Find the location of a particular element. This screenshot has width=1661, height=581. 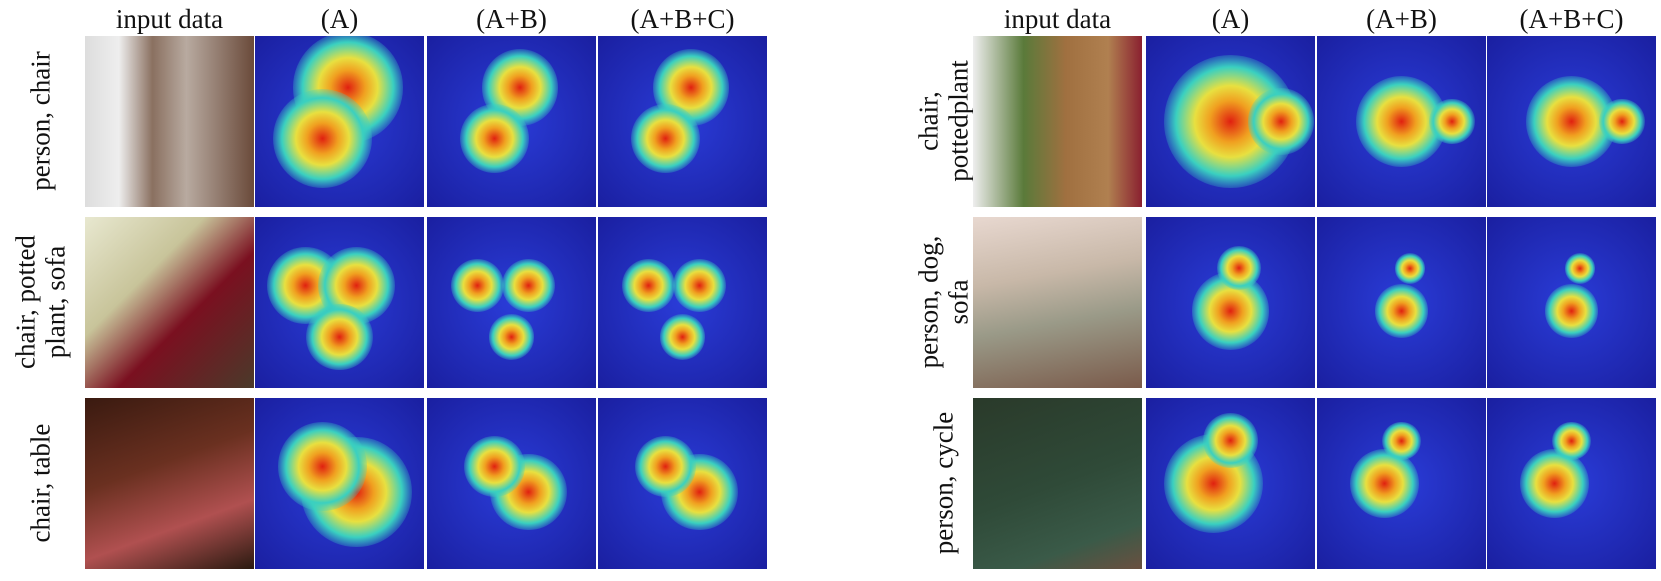

row-label: person, dog, sofa is located at coordinates (944, 302).